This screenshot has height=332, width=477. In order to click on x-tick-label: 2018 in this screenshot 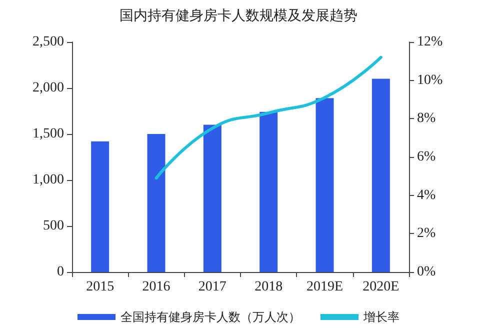, I will do `click(268, 287)`.